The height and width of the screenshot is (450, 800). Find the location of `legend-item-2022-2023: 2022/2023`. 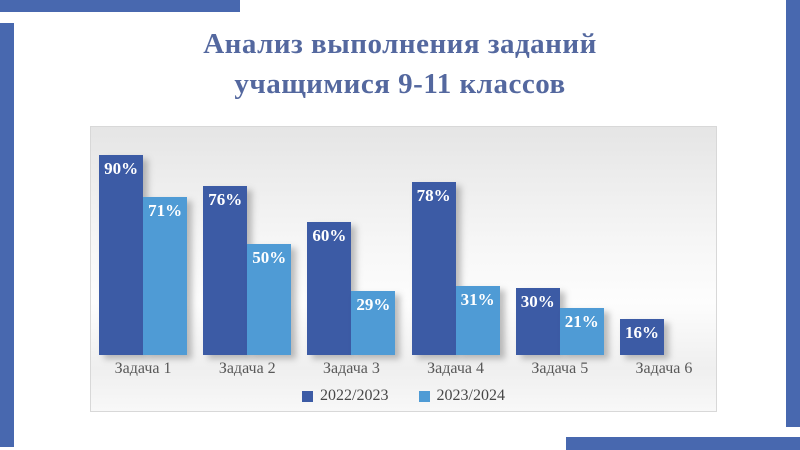

legend-item-2022-2023: 2022/2023 is located at coordinates (345, 396).